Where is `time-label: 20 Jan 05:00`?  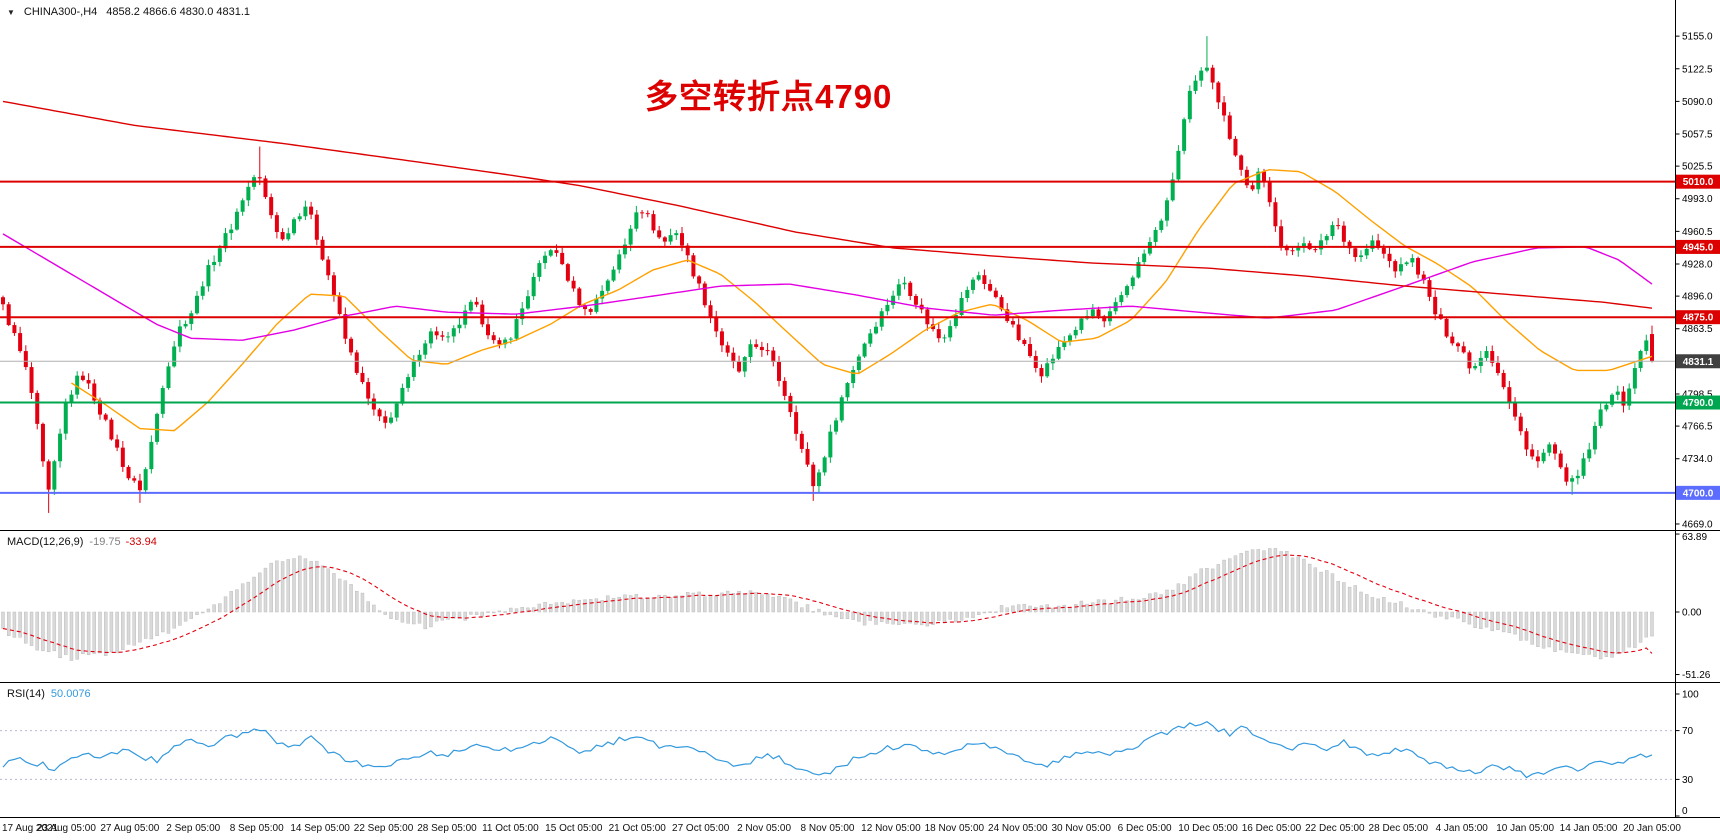
time-label: 20 Jan 05:00 is located at coordinates (1652, 828).